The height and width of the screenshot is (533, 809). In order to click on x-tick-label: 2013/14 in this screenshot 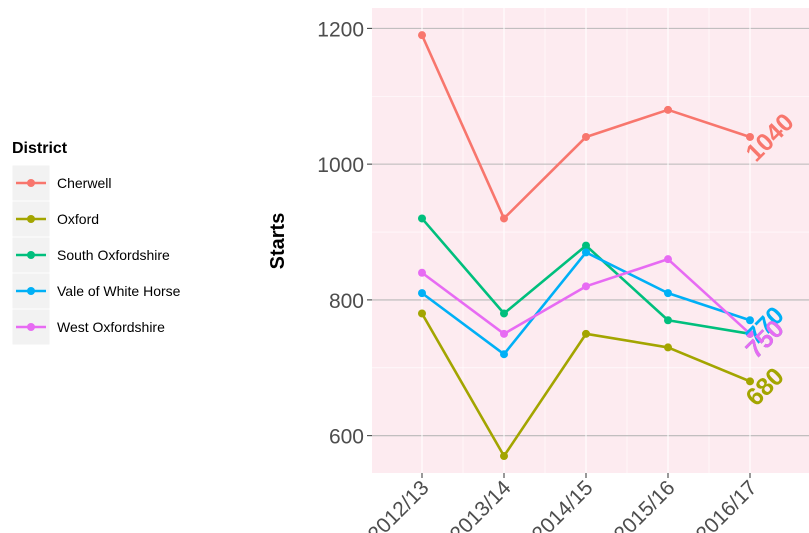, I will do `click(481, 504)`.